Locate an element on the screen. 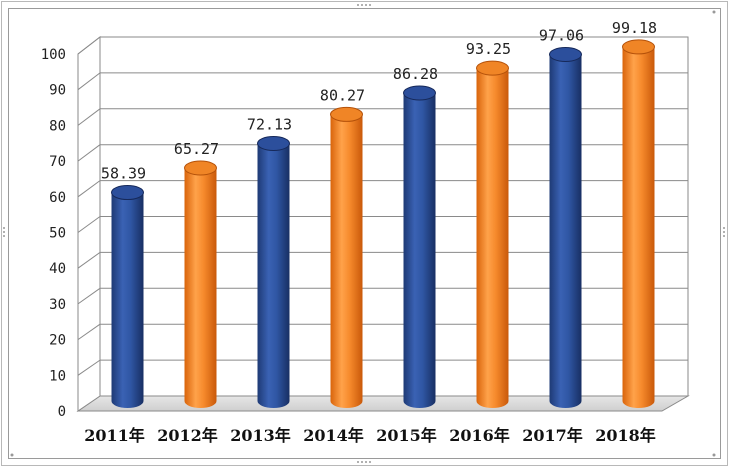 The height and width of the screenshot is (472, 729). x-tick-label: 2015年 is located at coordinates (406, 435).